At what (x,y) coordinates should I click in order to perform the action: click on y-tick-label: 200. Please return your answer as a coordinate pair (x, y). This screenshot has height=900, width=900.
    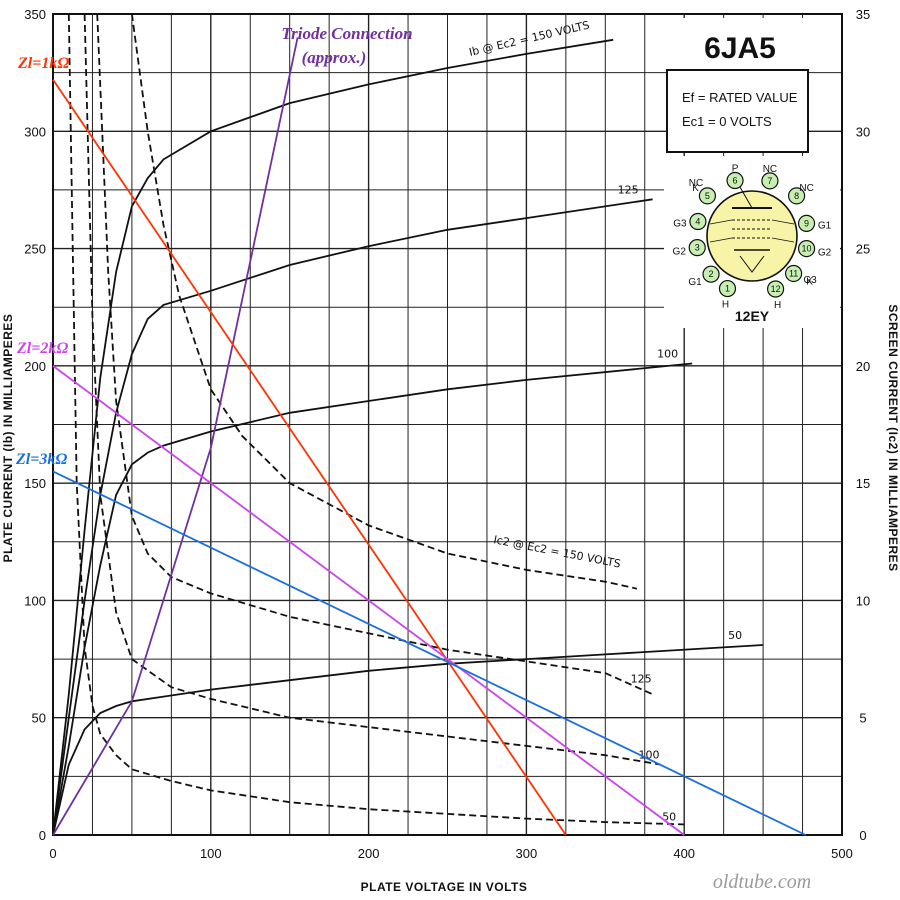
    Looking at the image, I should click on (35, 366).